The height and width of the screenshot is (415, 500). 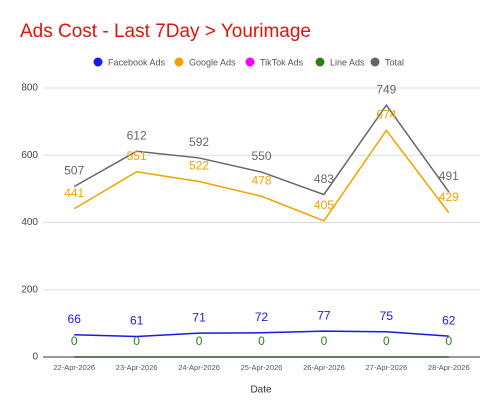 What do you see at coordinates (387, 316) in the screenshot?
I see `data-label: 75` at bounding box center [387, 316].